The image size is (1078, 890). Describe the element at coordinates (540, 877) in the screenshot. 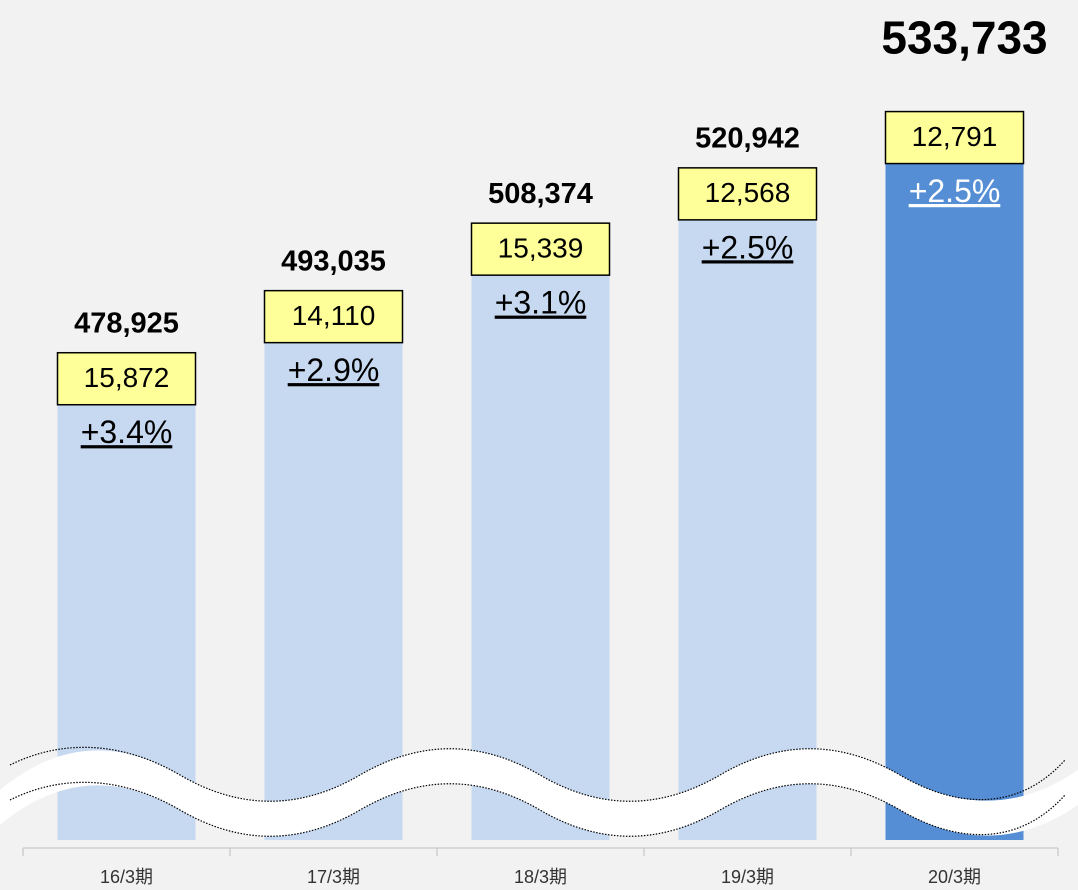

I see `x-tick-label: 18/3期` at that location.